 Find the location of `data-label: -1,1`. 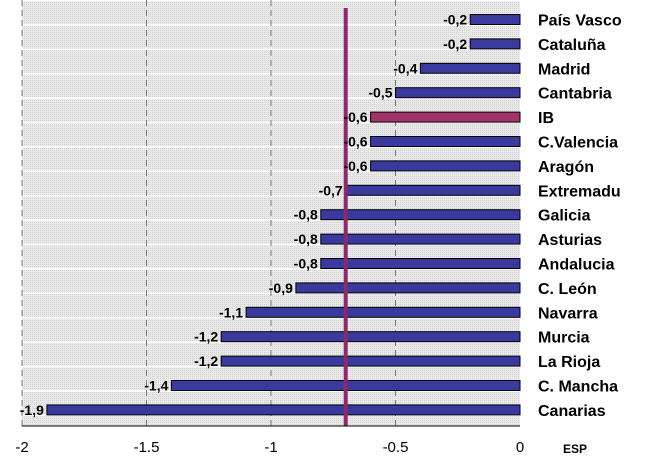

data-label: -1,1 is located at coordinates (231, 312).